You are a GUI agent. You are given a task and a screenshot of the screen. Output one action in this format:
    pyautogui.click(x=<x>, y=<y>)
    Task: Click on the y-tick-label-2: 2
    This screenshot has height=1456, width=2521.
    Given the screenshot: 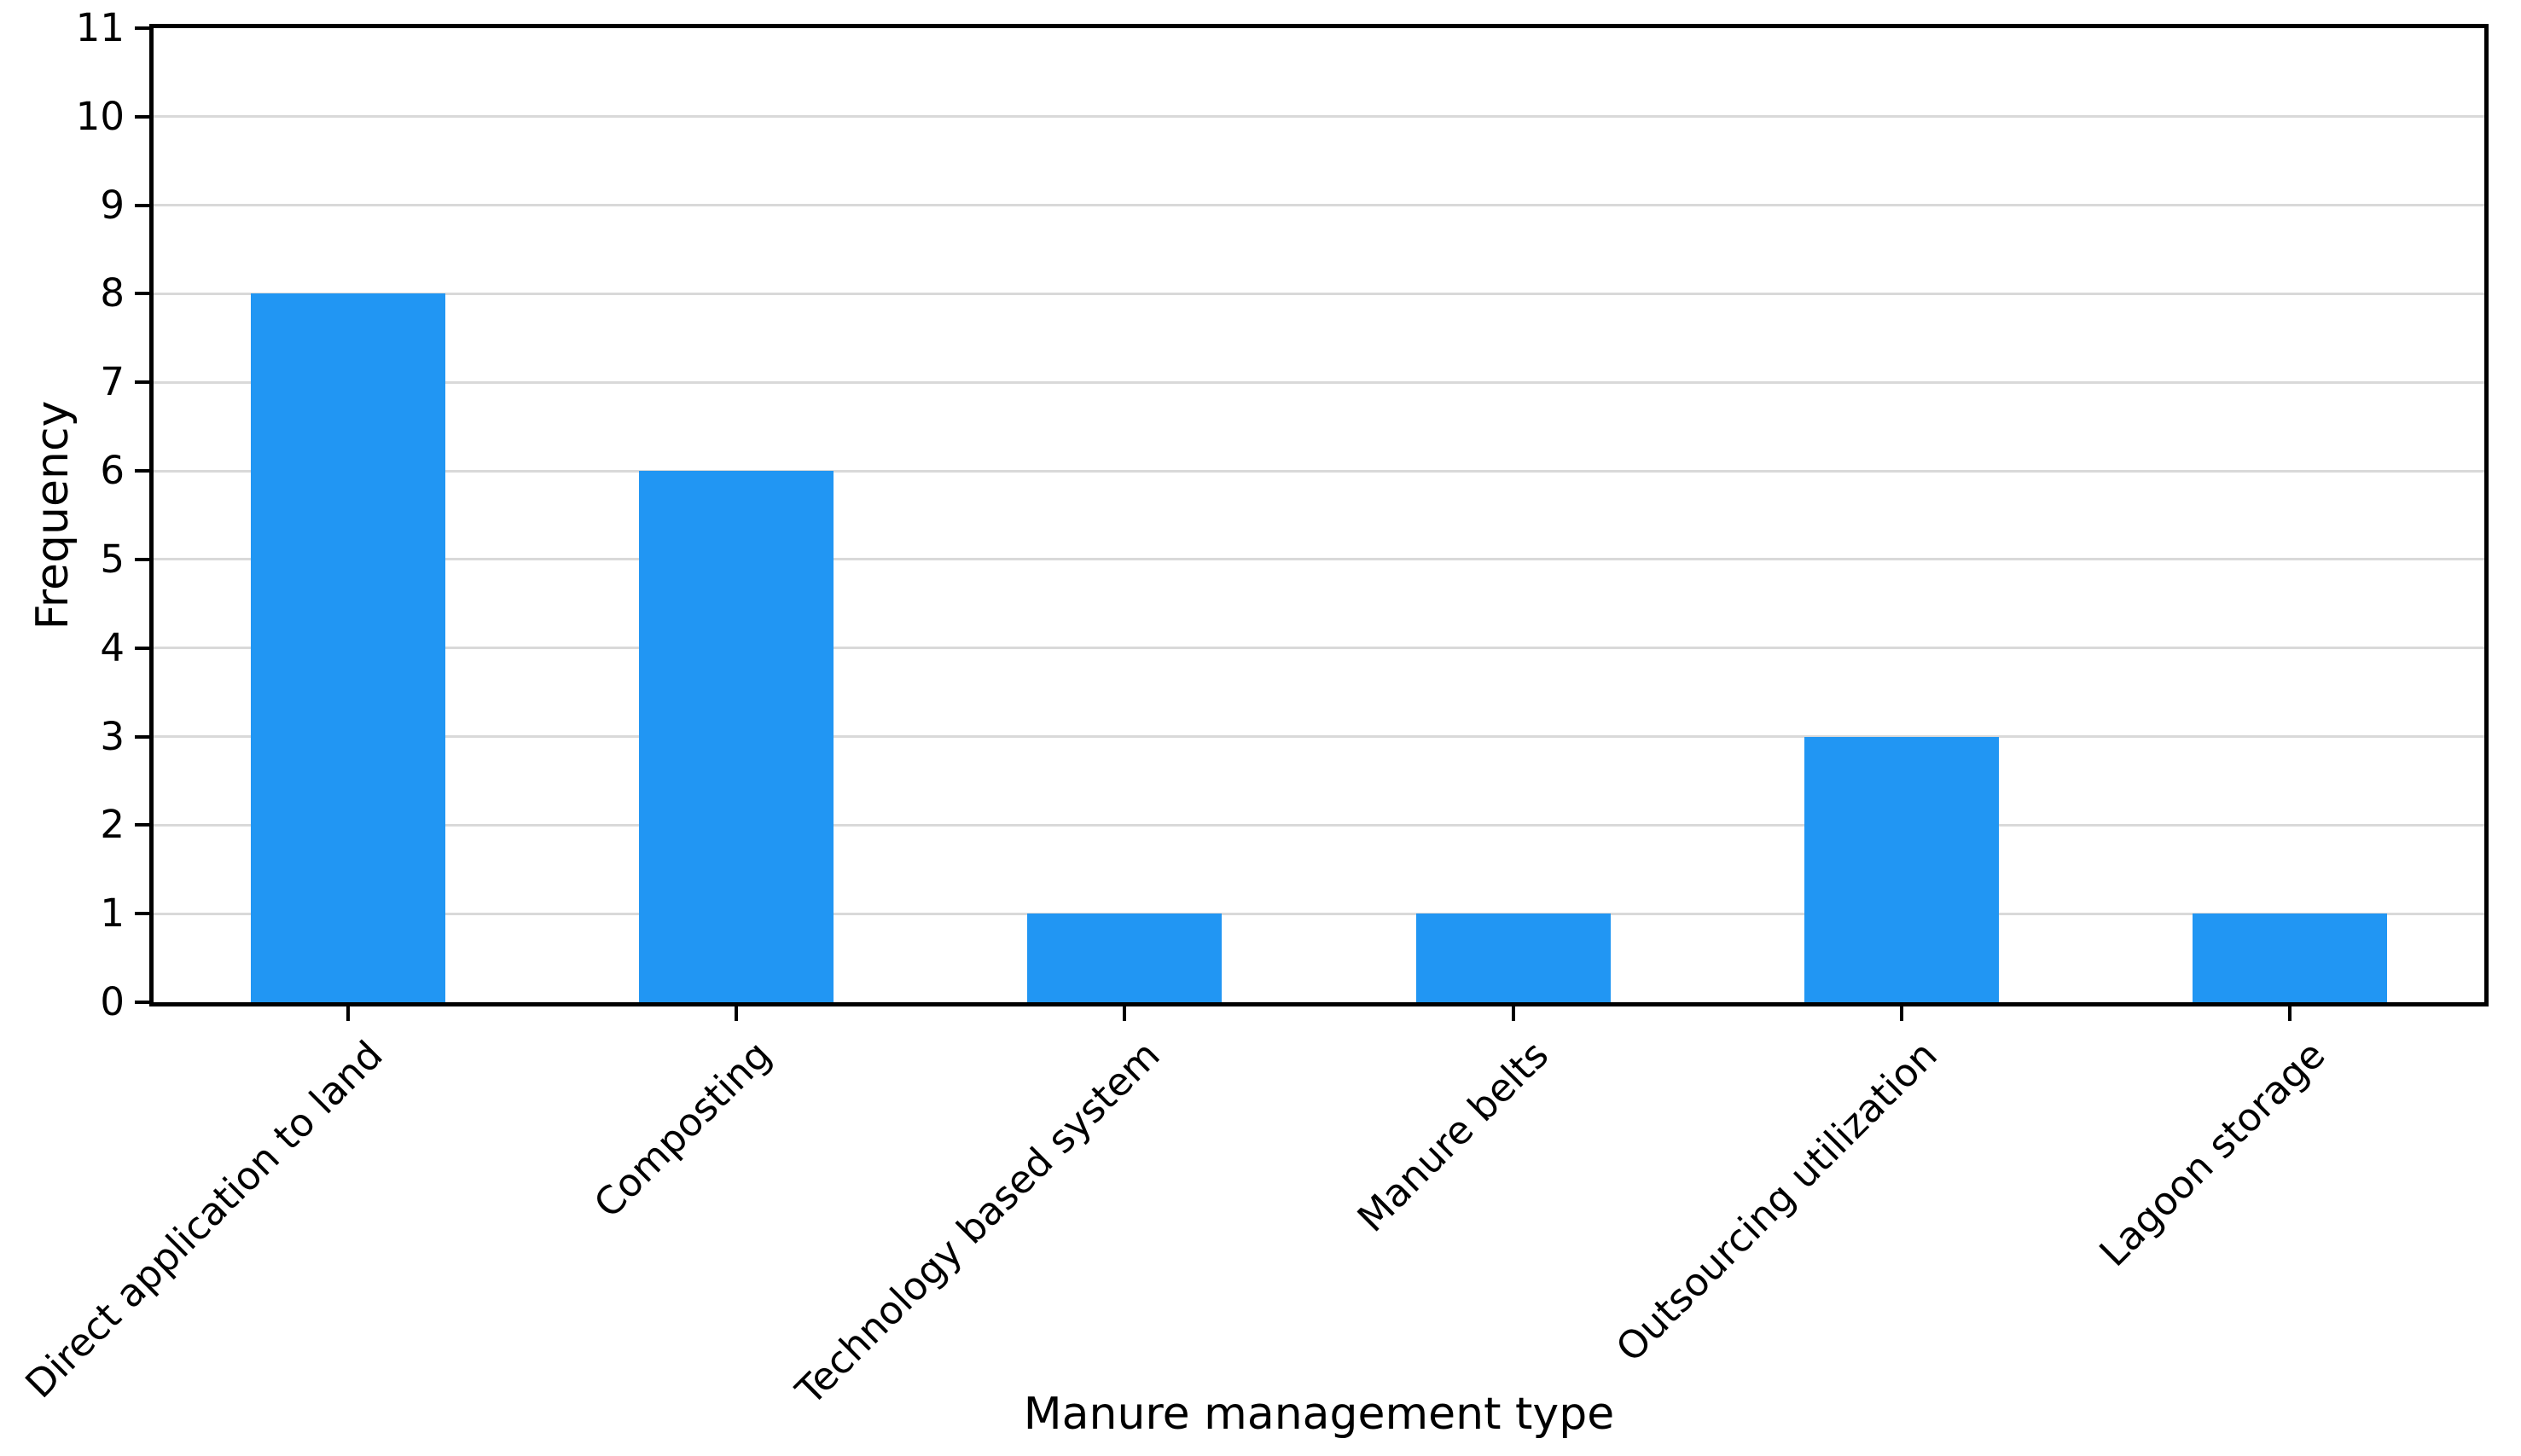 What is the action you would take?
    pyautogui.click(x=112, y=825)
    